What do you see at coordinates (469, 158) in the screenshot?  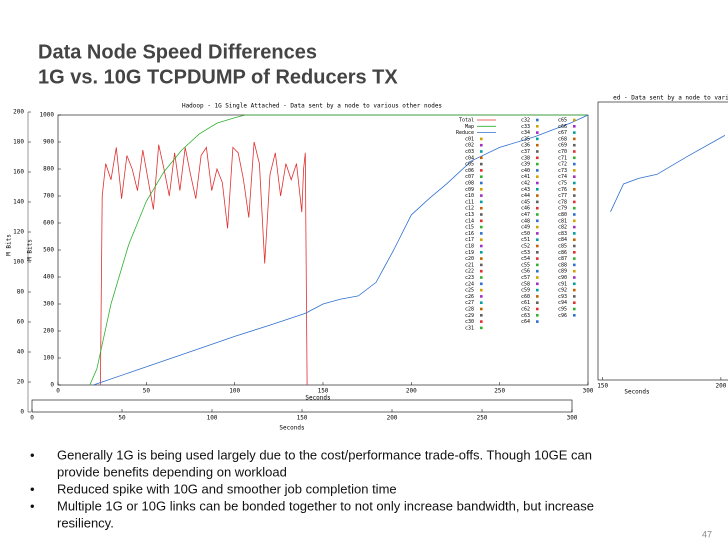 I see `legend-label: c04` at bounding box center [469, 158].